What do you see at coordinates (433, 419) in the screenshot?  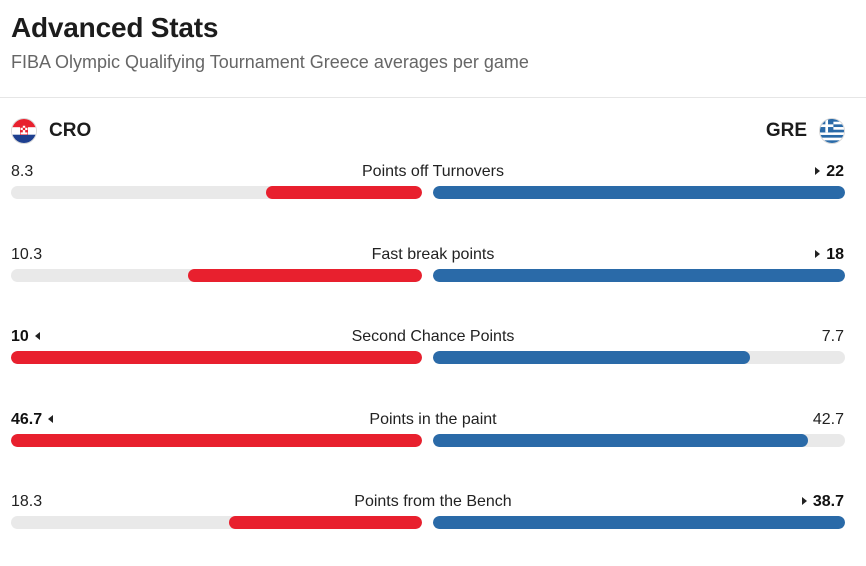 I see `stat-label: Points in the paint` at bounding box center [433, 419].